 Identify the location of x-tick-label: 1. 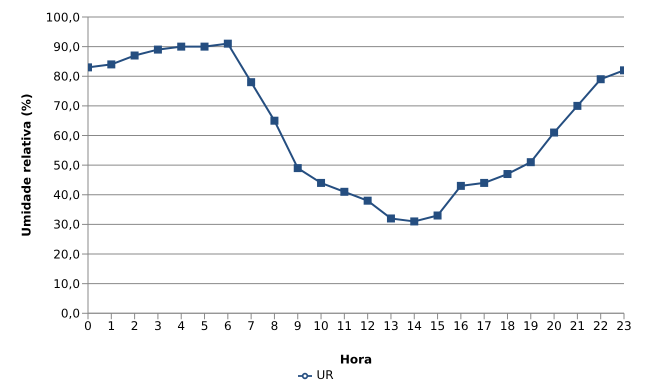
(111, 325).